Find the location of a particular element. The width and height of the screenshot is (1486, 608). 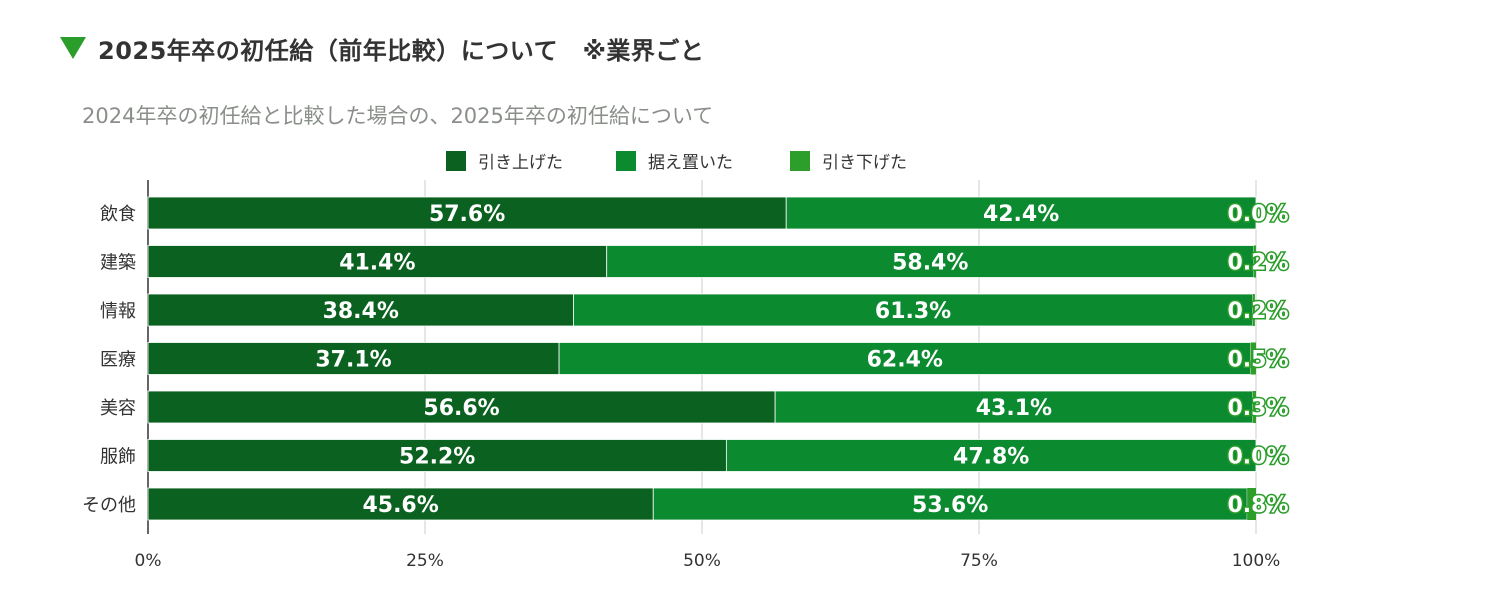

data-label-6-2: 47.8% is located at coordinates (991, 457).